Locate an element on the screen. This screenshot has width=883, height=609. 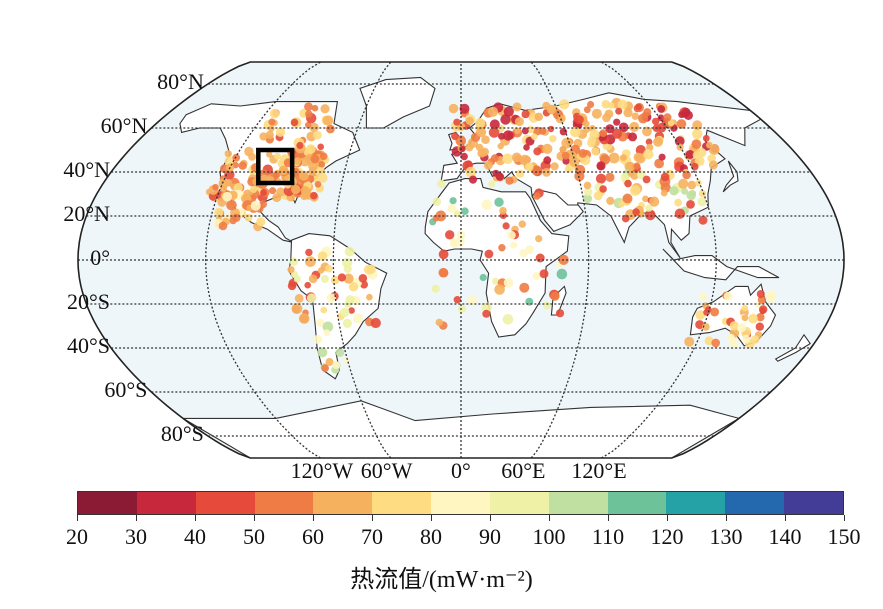
land-greenland is located at coordinates (397, 102).